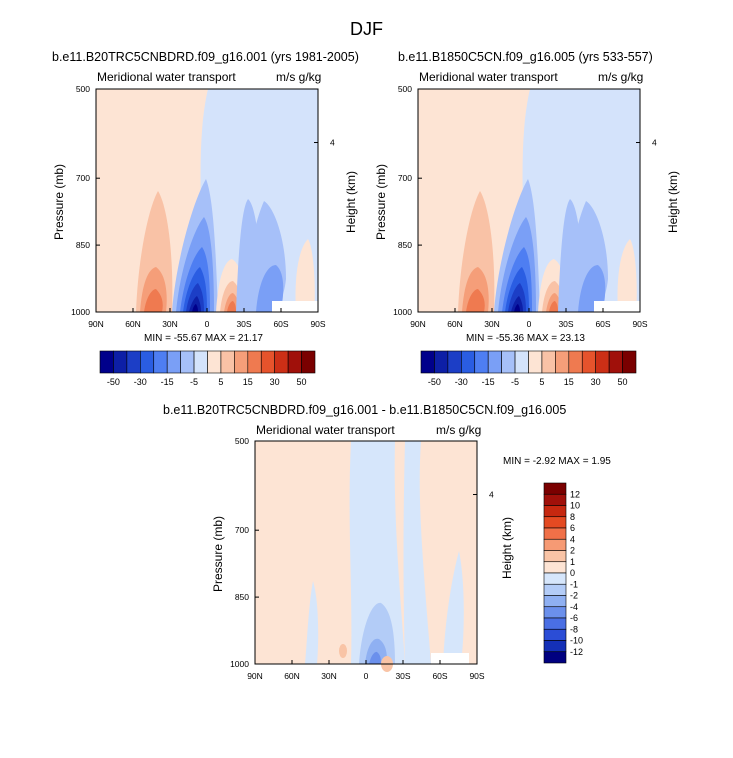 The image size is (733, 758). What do you see at coordinates (529, 324) in the screenshot?
I see `panel-2-xtick-label: 0` at bounding box center [529, 324].